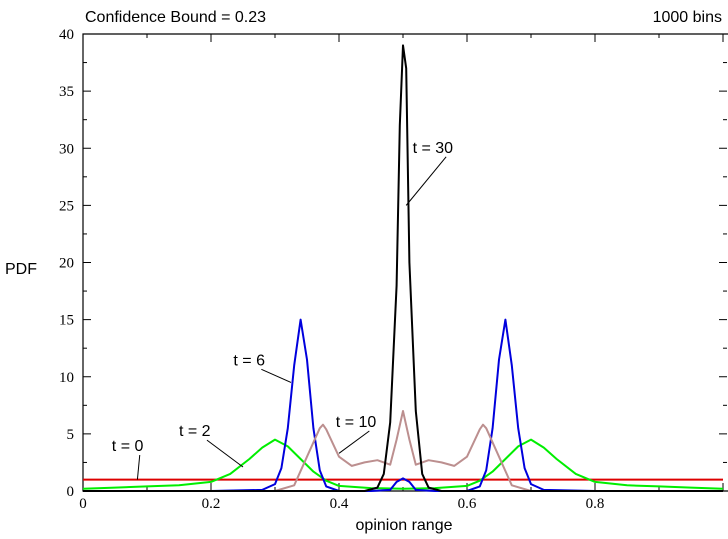 The image size is (728, 539). Describe the element at coordinates (687, 17) in the screenshot. I see `chart-subtitle: 1000 bins` at that location.